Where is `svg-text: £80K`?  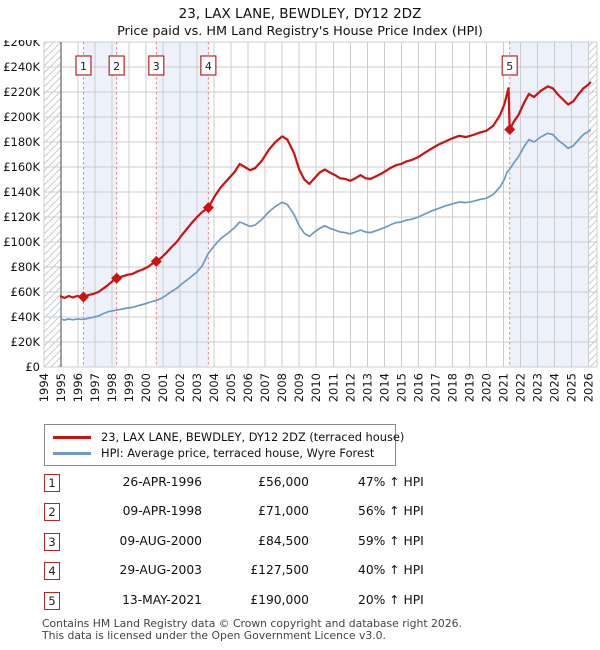
svg-text: £80K is located at coordinates (26, 267).